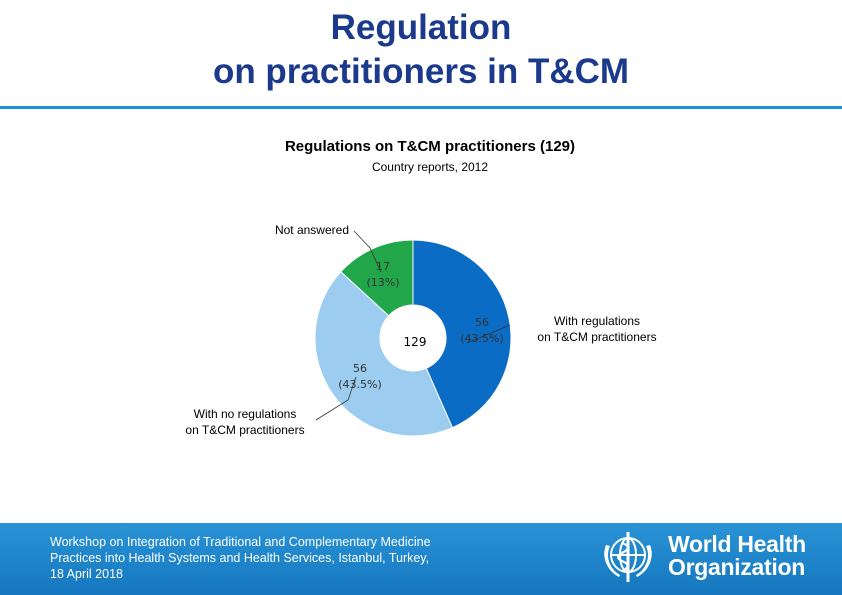 The width and height of the screenshot is (842, 595). I want to click on value-label-with-regulations: 56, so click(482, 322).